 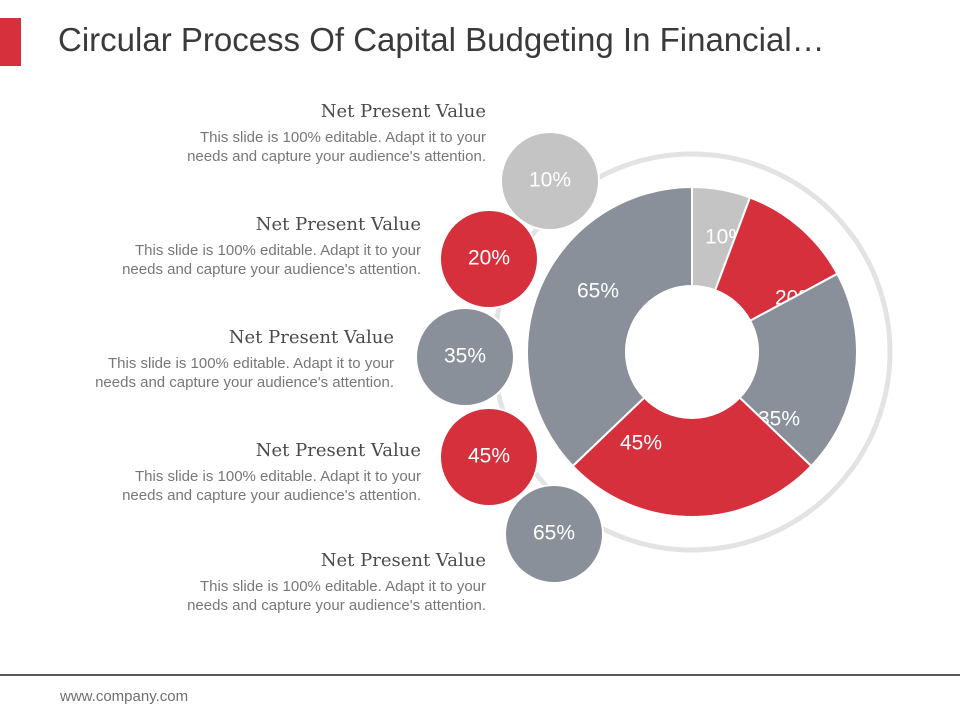 I want to click on footer-url: www.company.com, so click(x=124, y=696).